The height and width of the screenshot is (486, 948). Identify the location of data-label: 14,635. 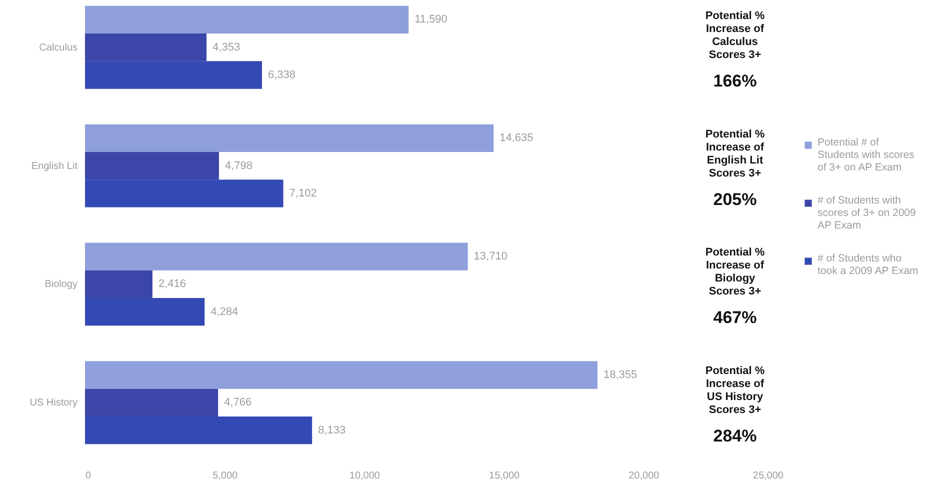
(517, 138).